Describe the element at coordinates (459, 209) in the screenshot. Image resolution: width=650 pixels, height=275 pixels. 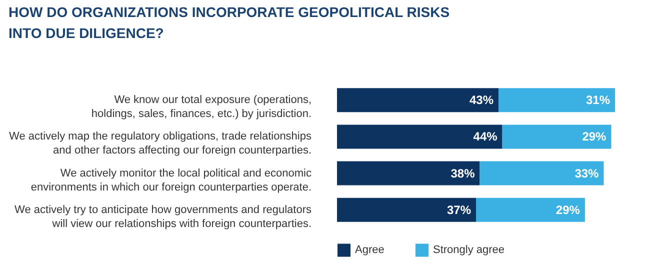
I see `data-label: 37%` at that location.